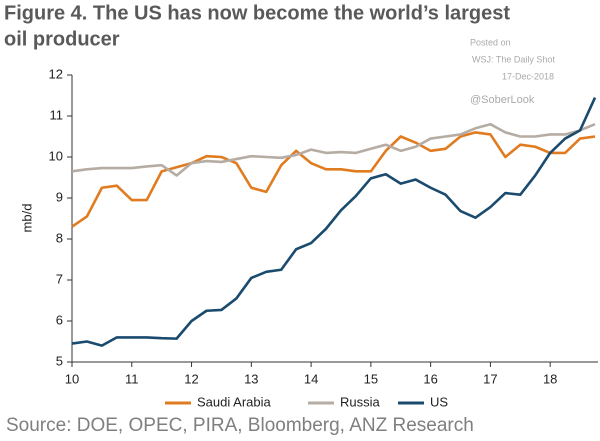 This screenshot has height=441, width=600. I want to click on y-tick-label: 5, so click(59, 360).